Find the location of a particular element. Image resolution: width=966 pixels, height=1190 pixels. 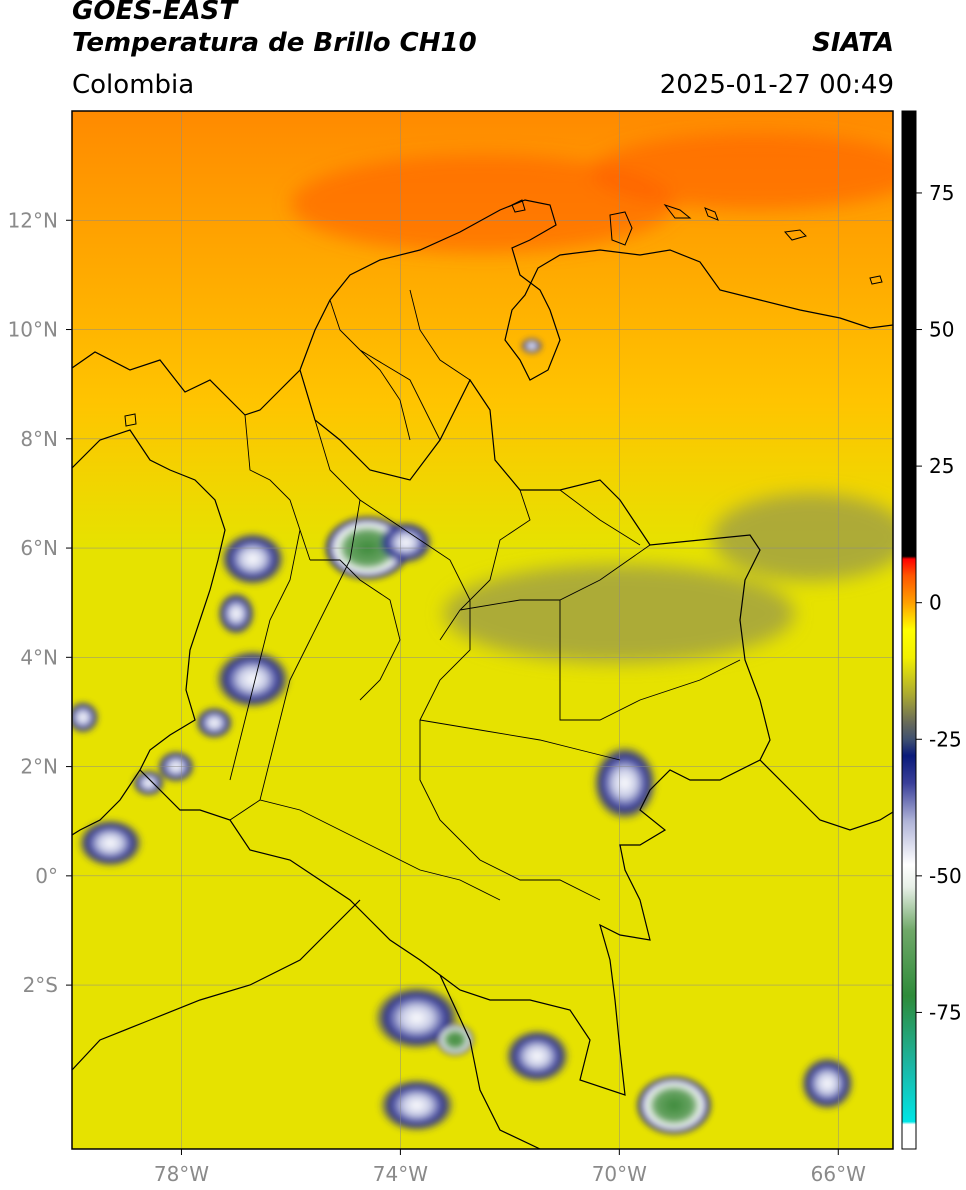

colorbar-tick-label: 0 is located at coordinates (935, 603).